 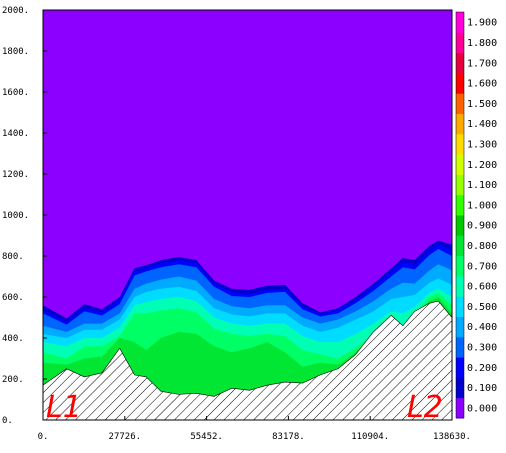 I want to click on colorbar-label: 1.400, so click(x=482, y=124).